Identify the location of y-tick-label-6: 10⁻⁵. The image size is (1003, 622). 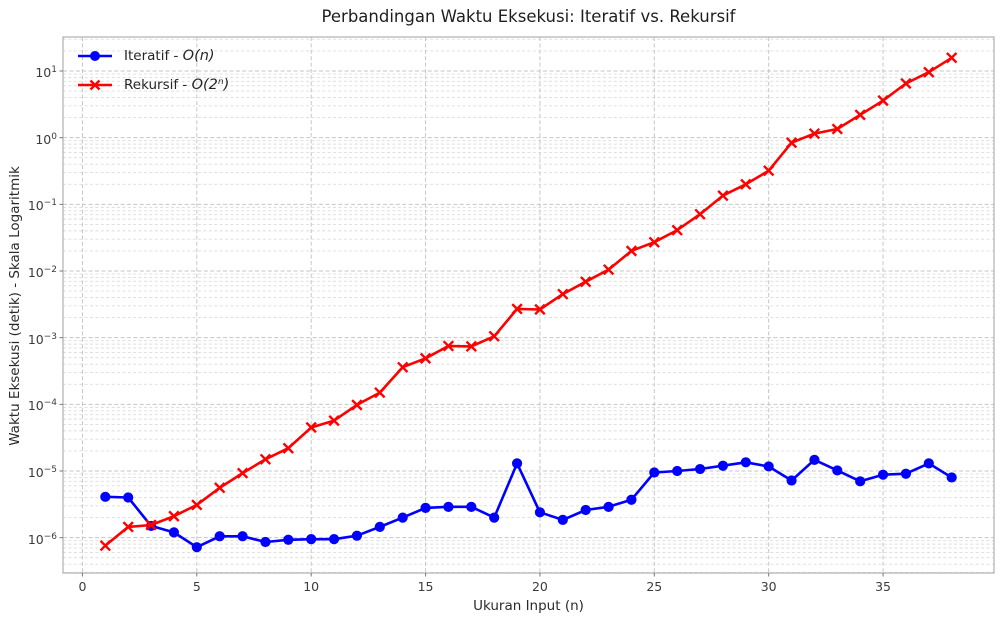
(42, 473).